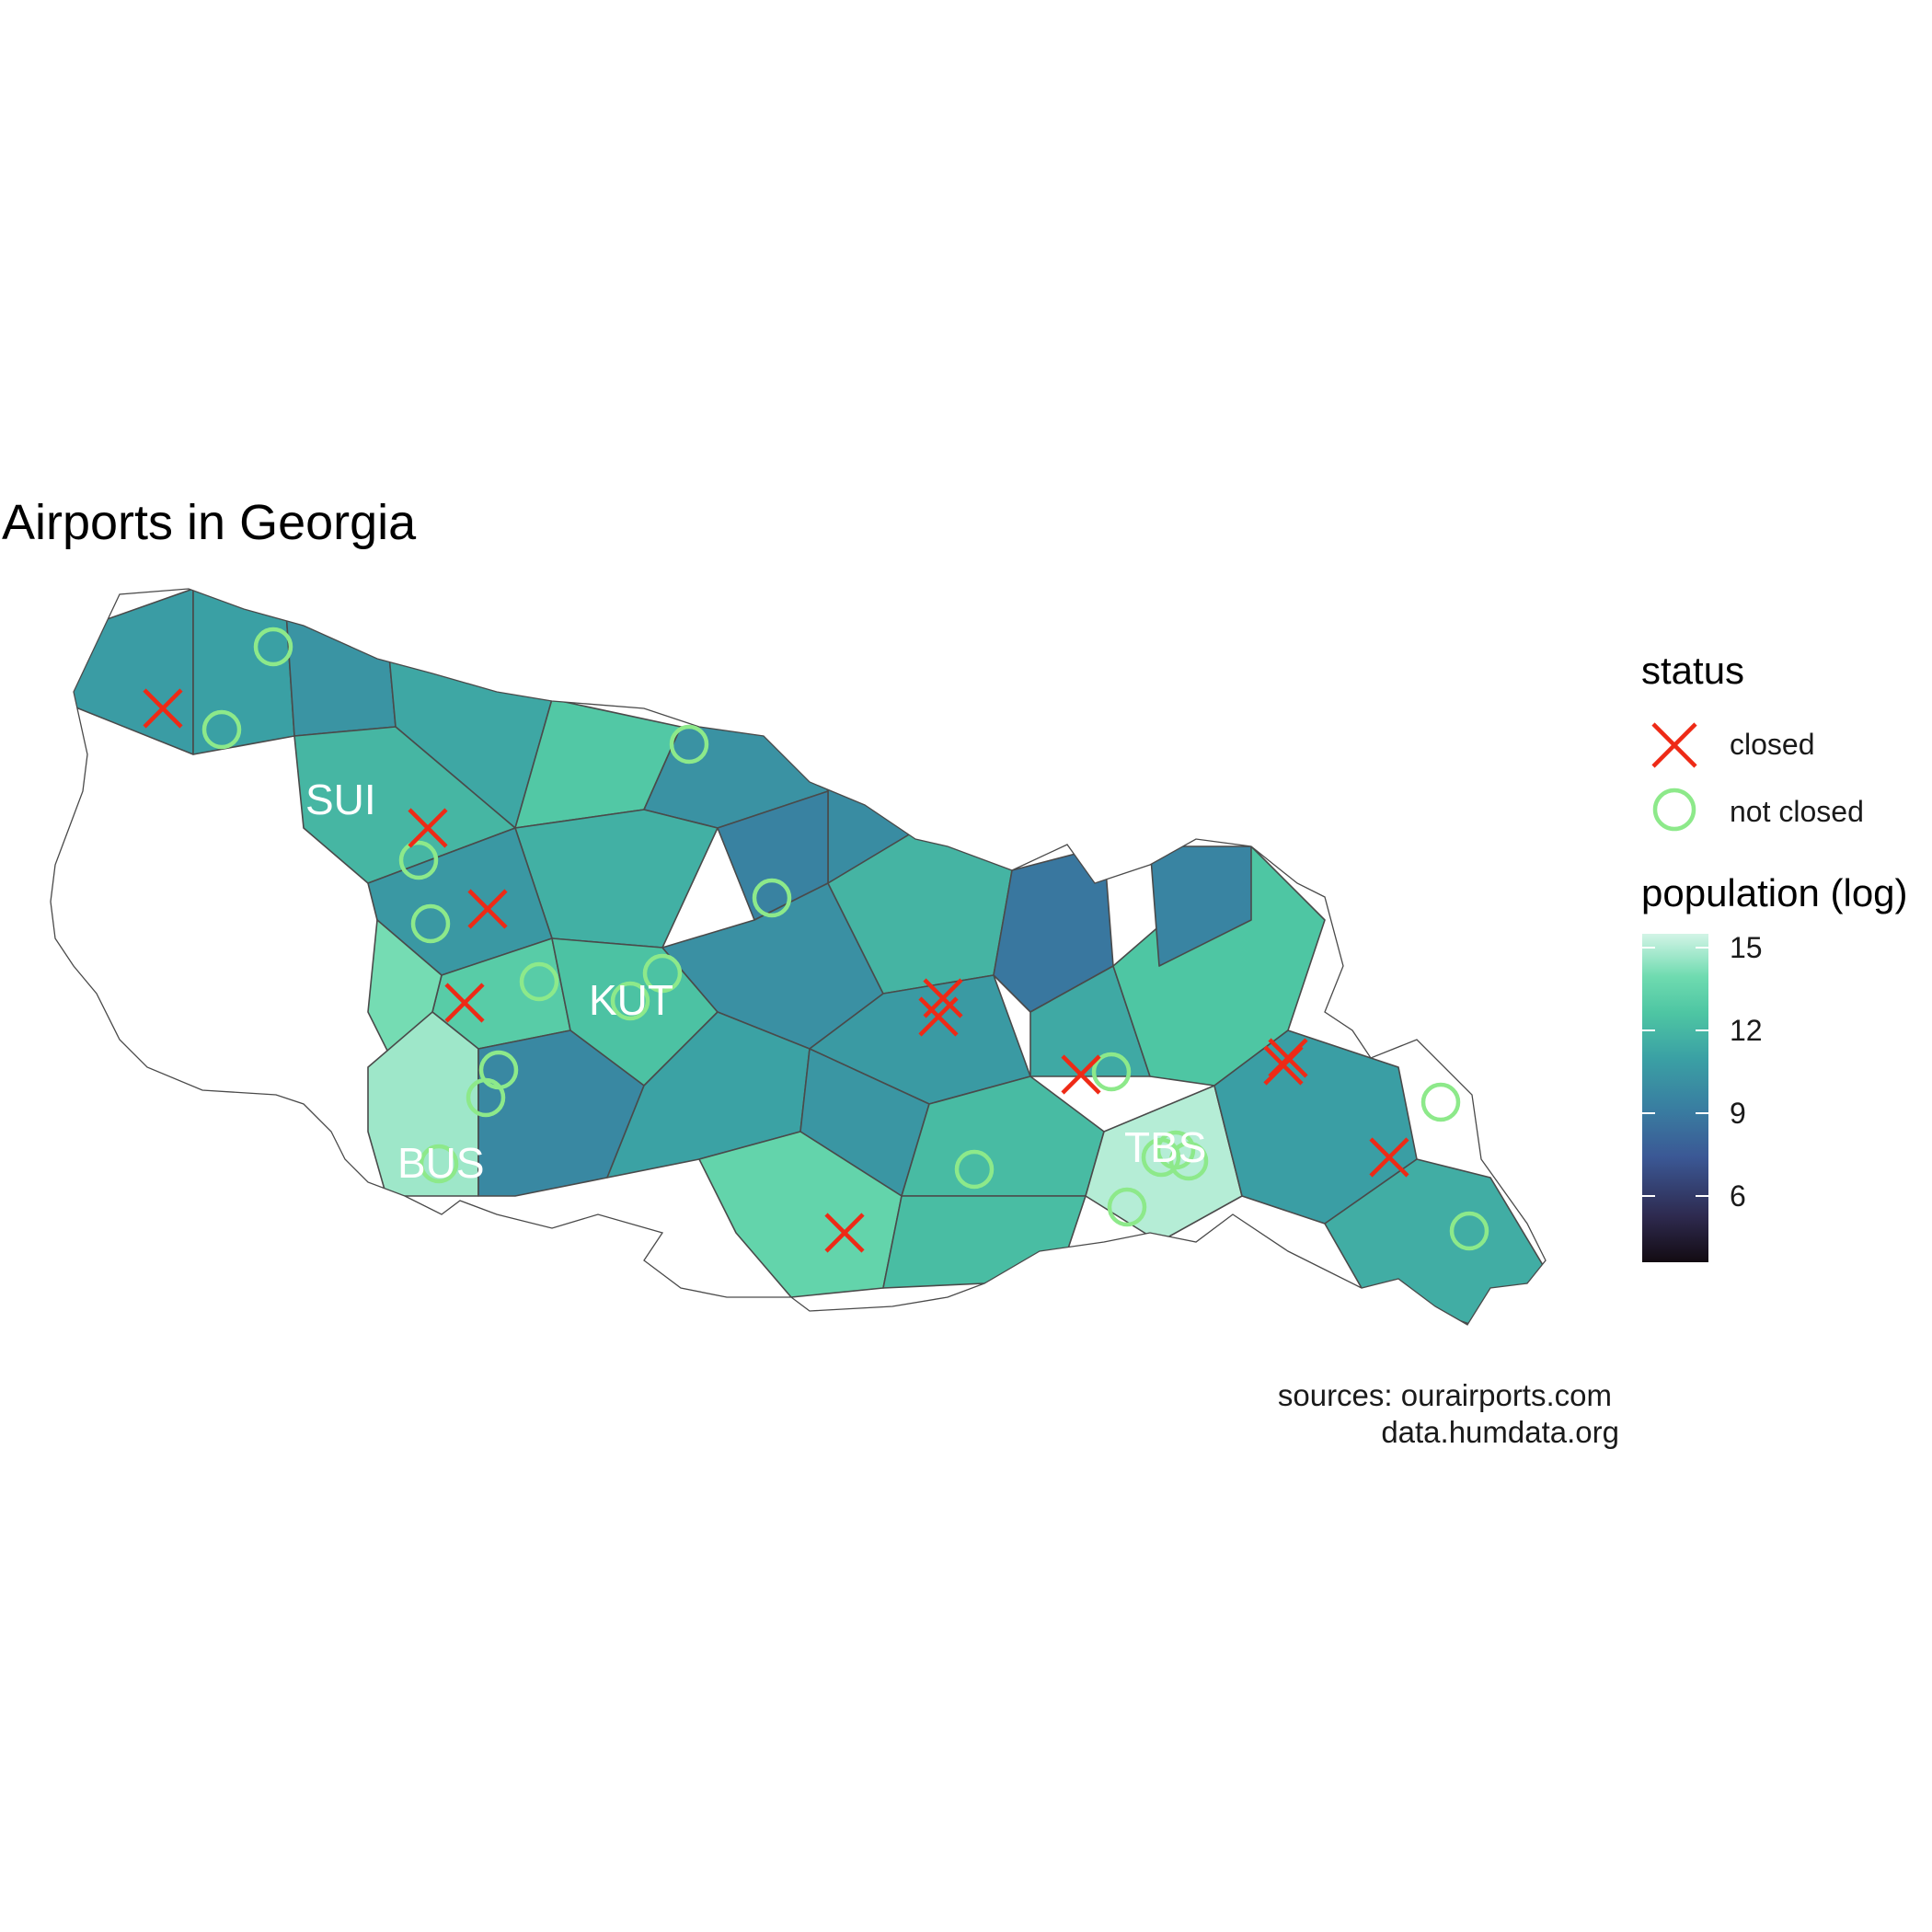  Describe the element at coordinates (1500, 1432) in the screenshot. I see `caption-line-2: data.humdata.org` at that location.